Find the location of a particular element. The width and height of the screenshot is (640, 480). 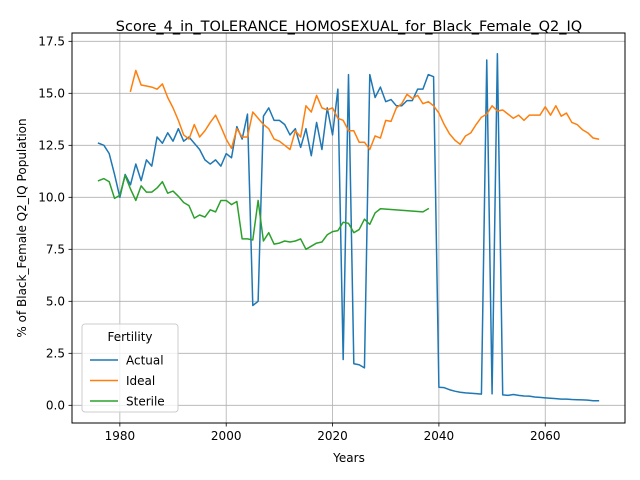

x-tick-label: 2060 is located at coordinates (545, 436).